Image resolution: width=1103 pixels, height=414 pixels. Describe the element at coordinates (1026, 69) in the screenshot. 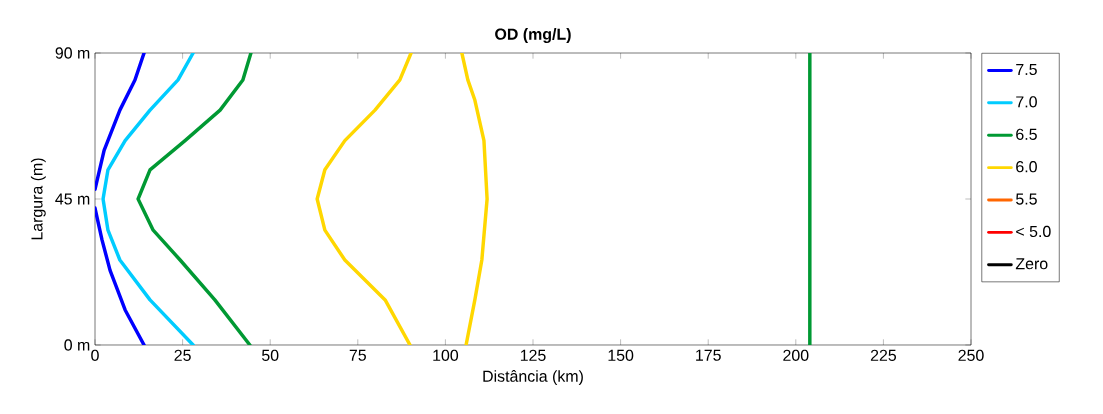

I see `legend-label: 7.5` at that location.